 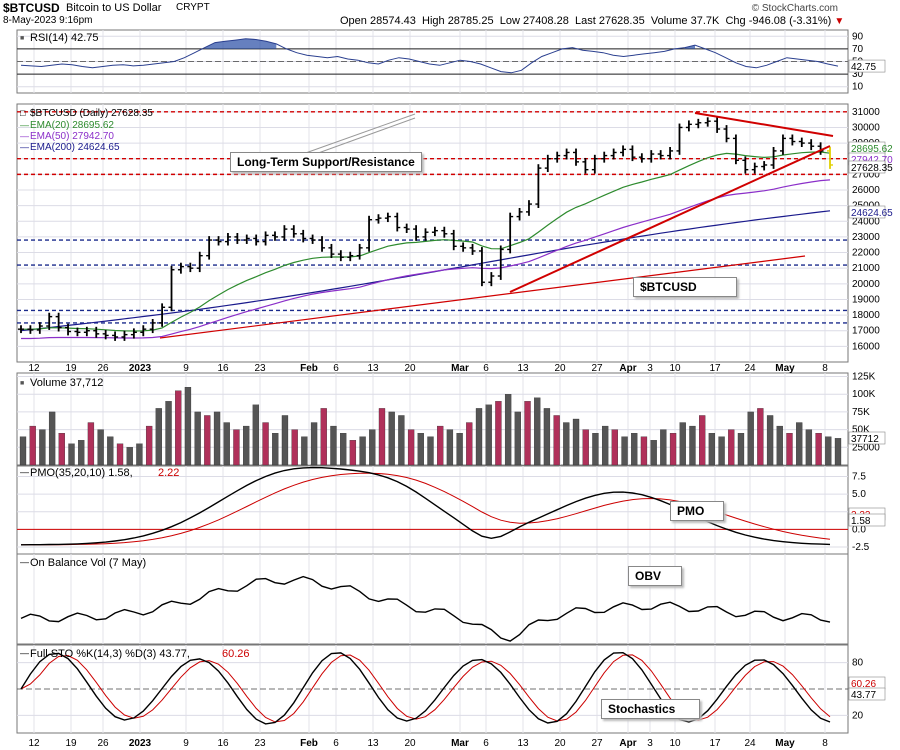 What do you see at coordinates (88, 563) in the screenshot?
I see `obv-legend: On Balance Vol (7 May)` at bounding box center [88, 563].